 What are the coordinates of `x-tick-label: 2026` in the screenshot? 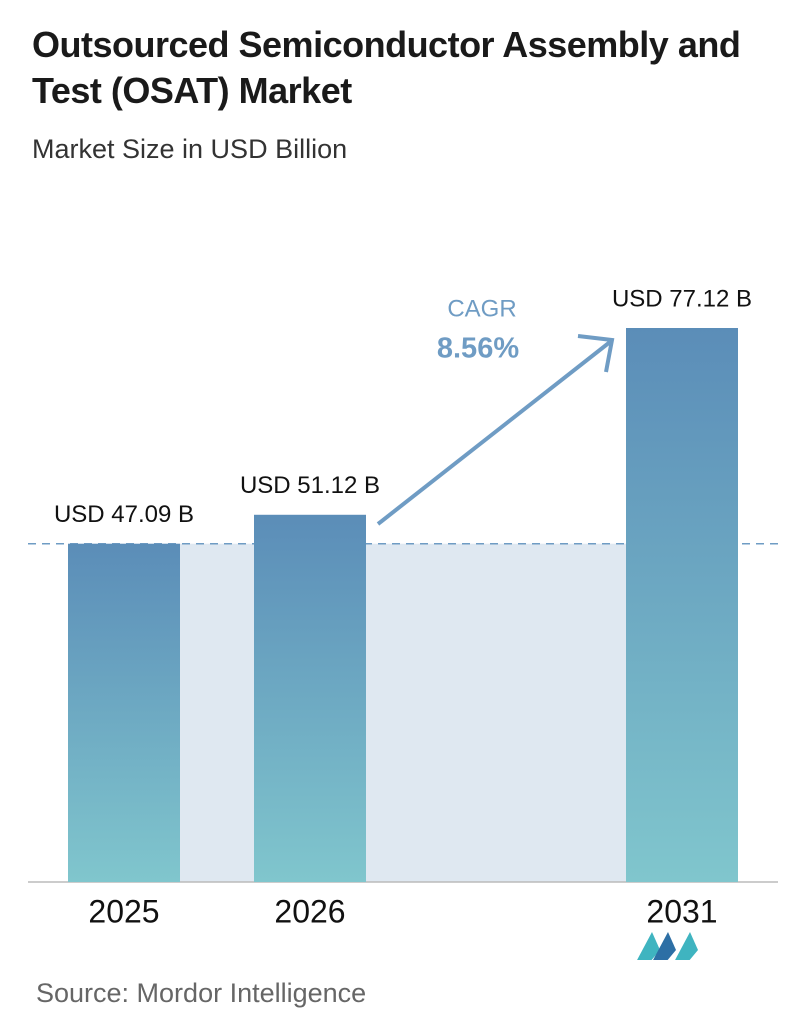 It's located at (309, 911).